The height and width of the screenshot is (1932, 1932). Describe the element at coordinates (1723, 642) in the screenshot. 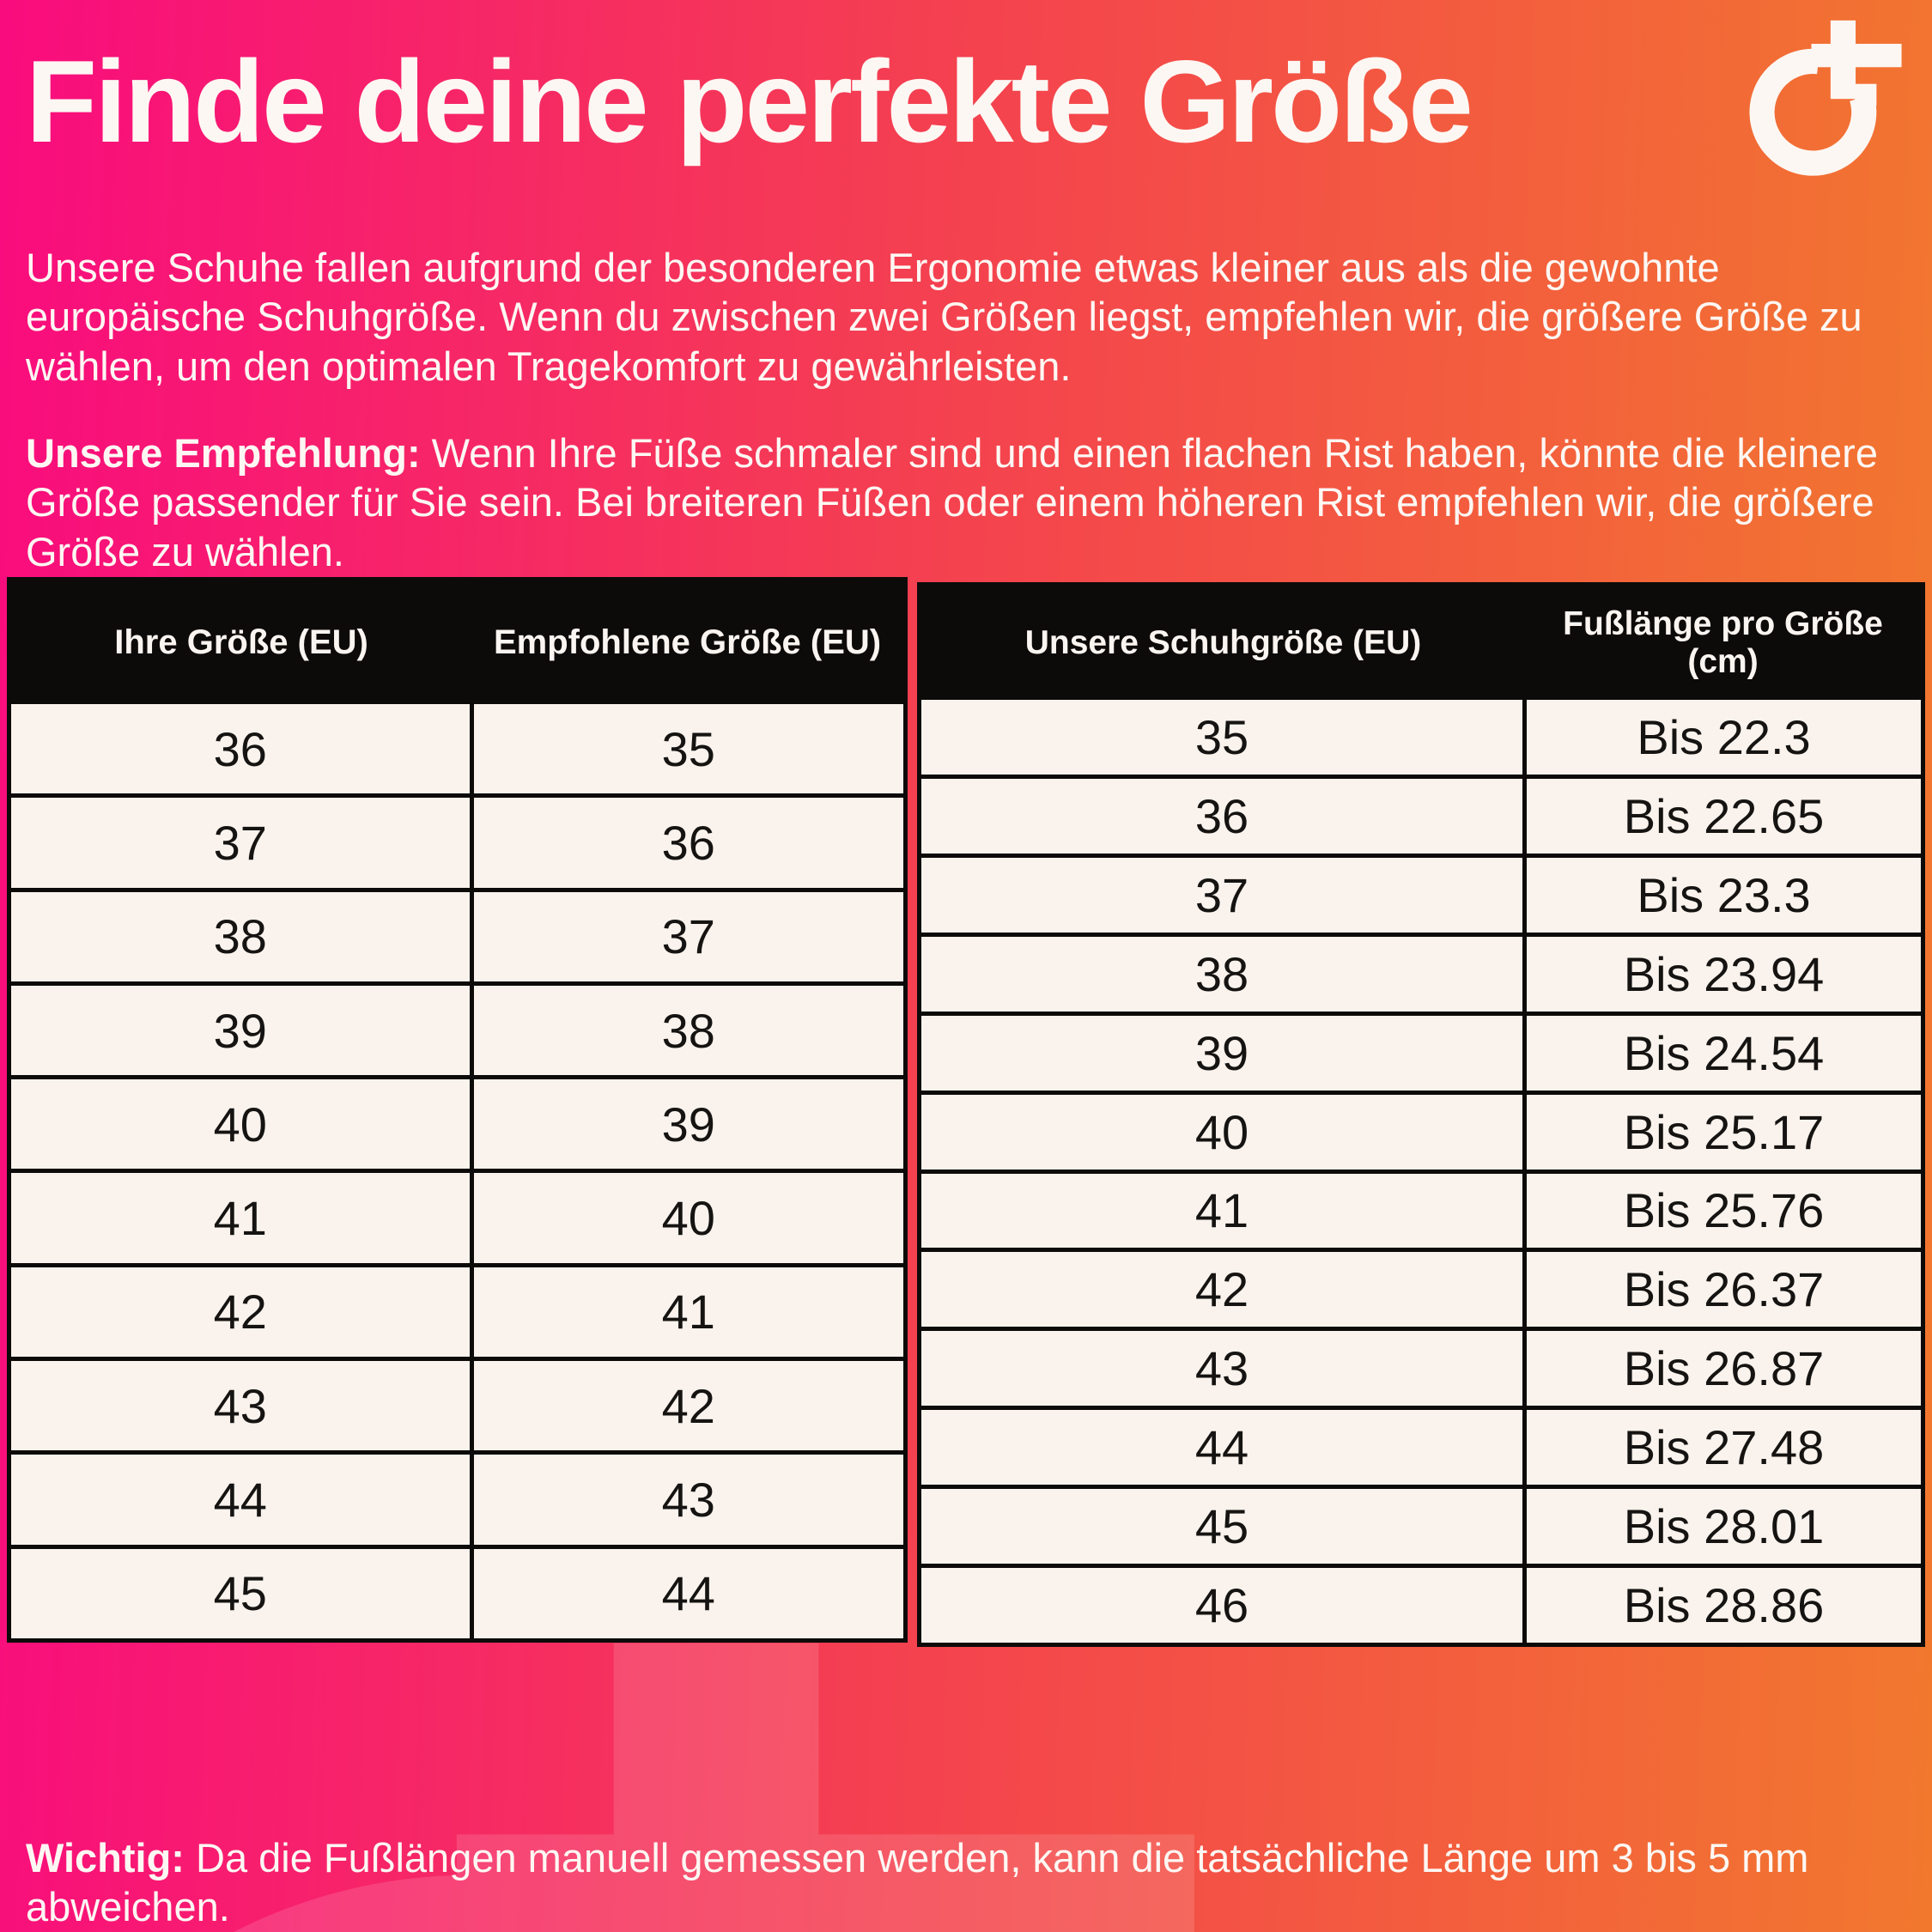

I see `column-header-foot-length: Fußlänge pro Größe (cm)` at that location.